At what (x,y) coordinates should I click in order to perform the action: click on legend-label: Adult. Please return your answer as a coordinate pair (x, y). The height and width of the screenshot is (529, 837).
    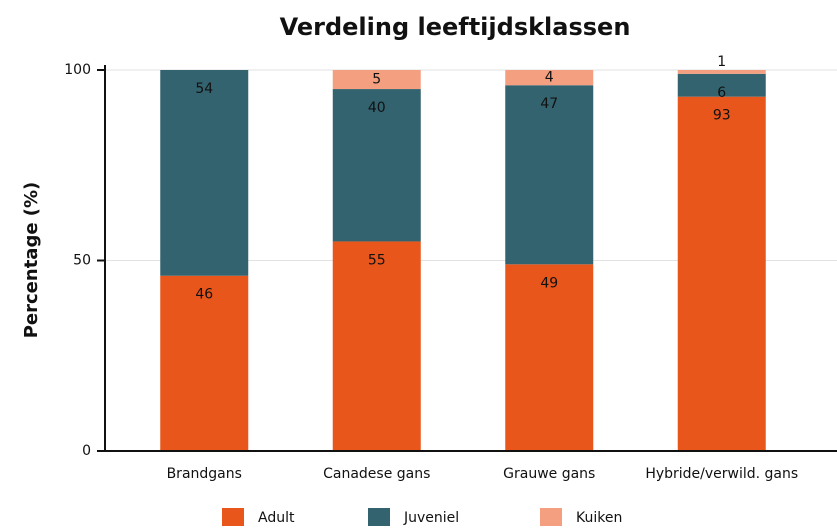
    Looking at the image, I should click on (276, 518).